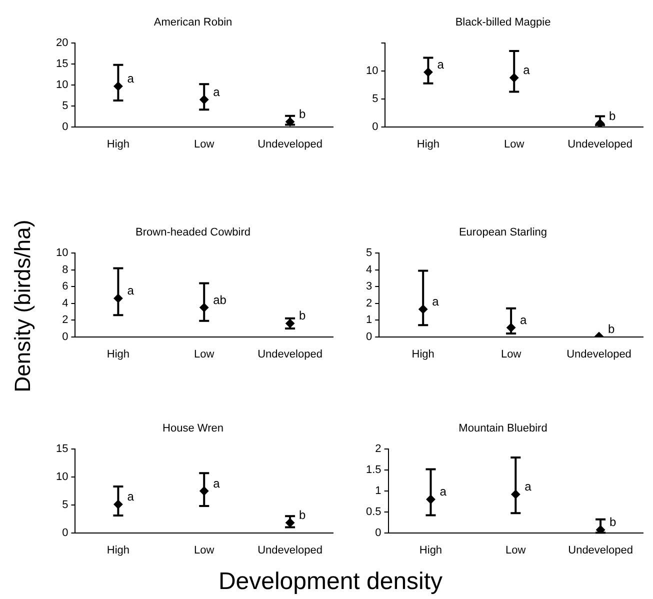  I want to click on y-tick-label: 20, so click(62, 43).